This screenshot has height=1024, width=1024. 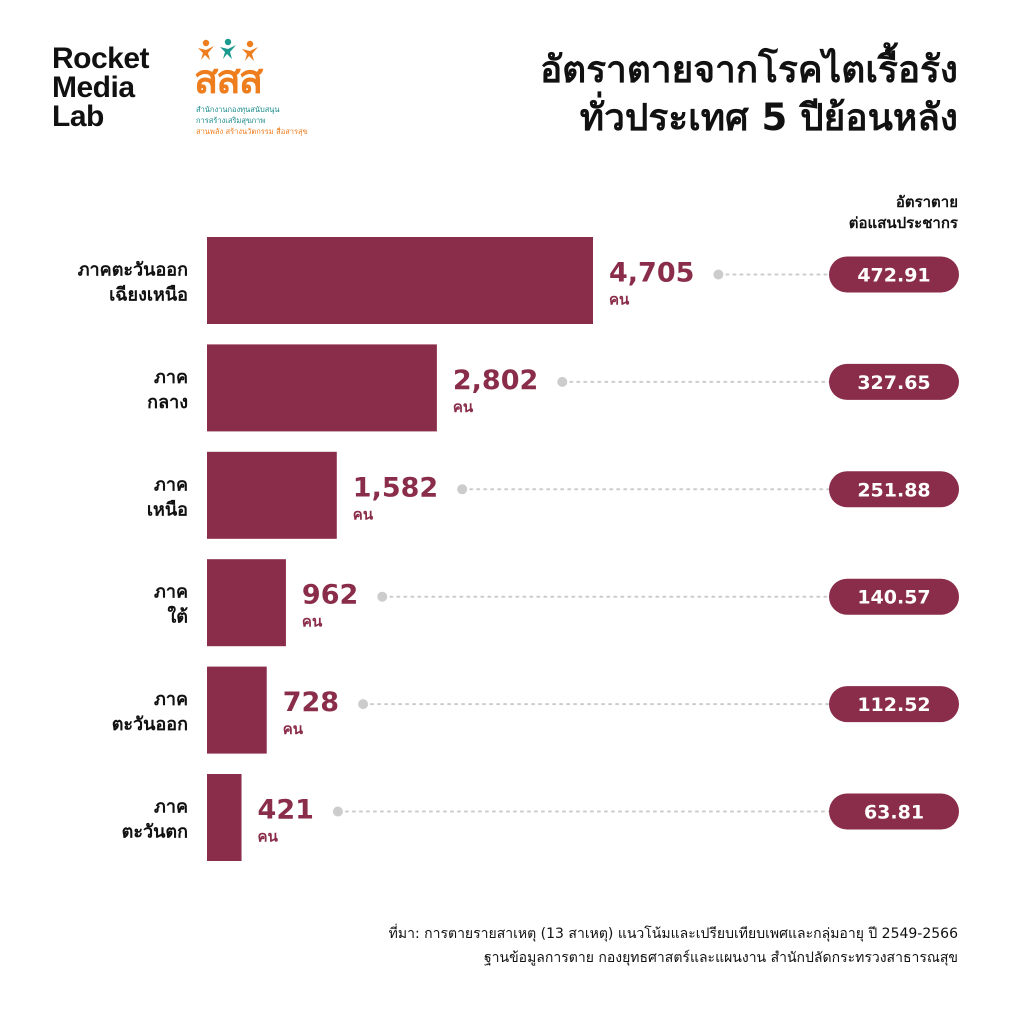 I want to click on rate-label: 251.88, so click(x=893, y=490).